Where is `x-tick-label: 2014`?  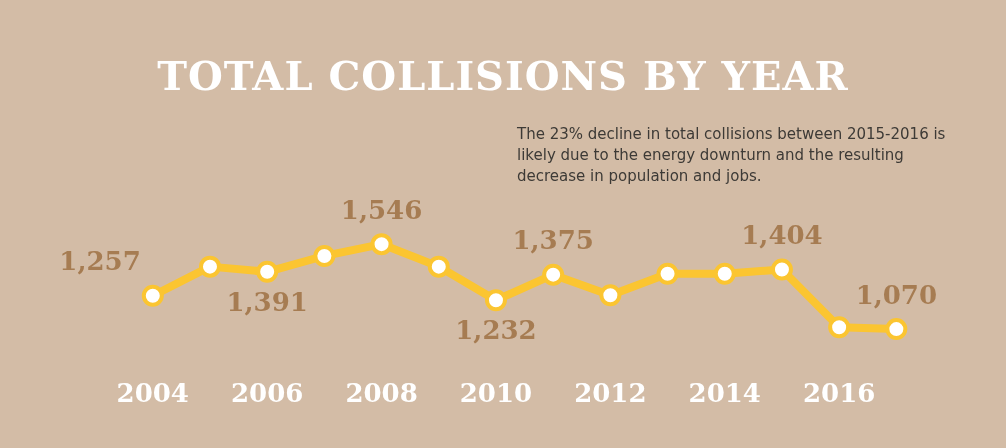
x-tick-label: 2014 is located at coordinates (724, 393).